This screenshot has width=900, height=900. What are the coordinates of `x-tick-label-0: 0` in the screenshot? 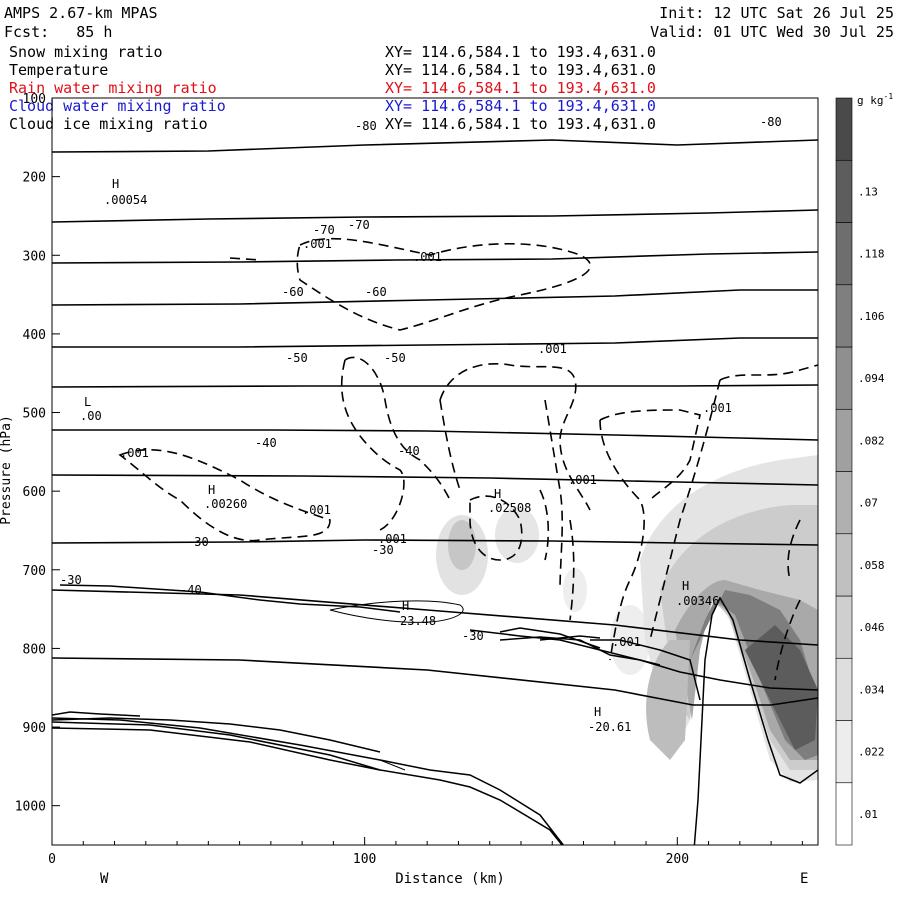 It's located at (52, 859).